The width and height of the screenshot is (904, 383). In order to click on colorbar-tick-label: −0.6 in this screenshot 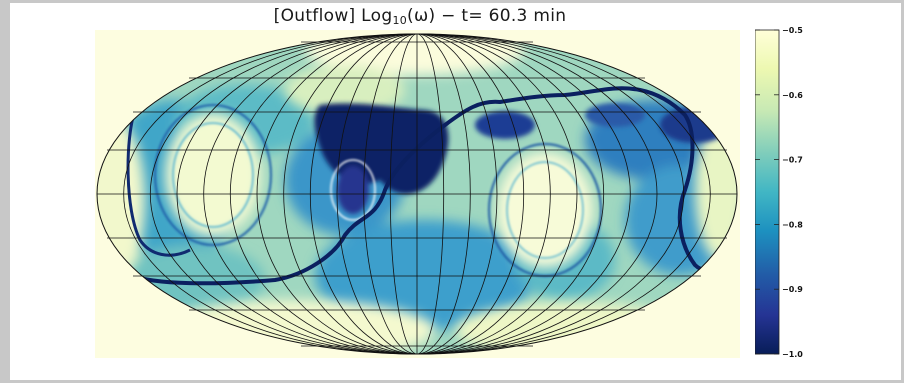, I will do `click(792, 95)`.